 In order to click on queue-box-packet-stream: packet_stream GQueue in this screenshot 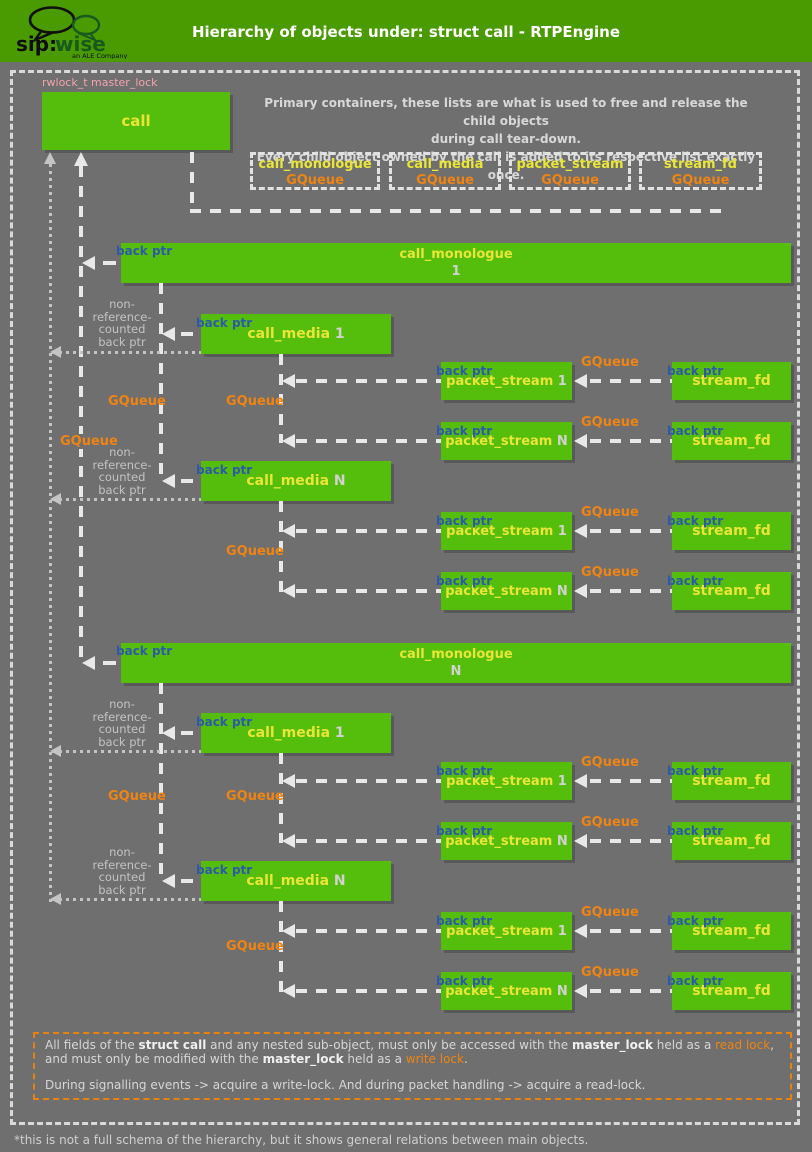, I will do `click(570, 171)`.